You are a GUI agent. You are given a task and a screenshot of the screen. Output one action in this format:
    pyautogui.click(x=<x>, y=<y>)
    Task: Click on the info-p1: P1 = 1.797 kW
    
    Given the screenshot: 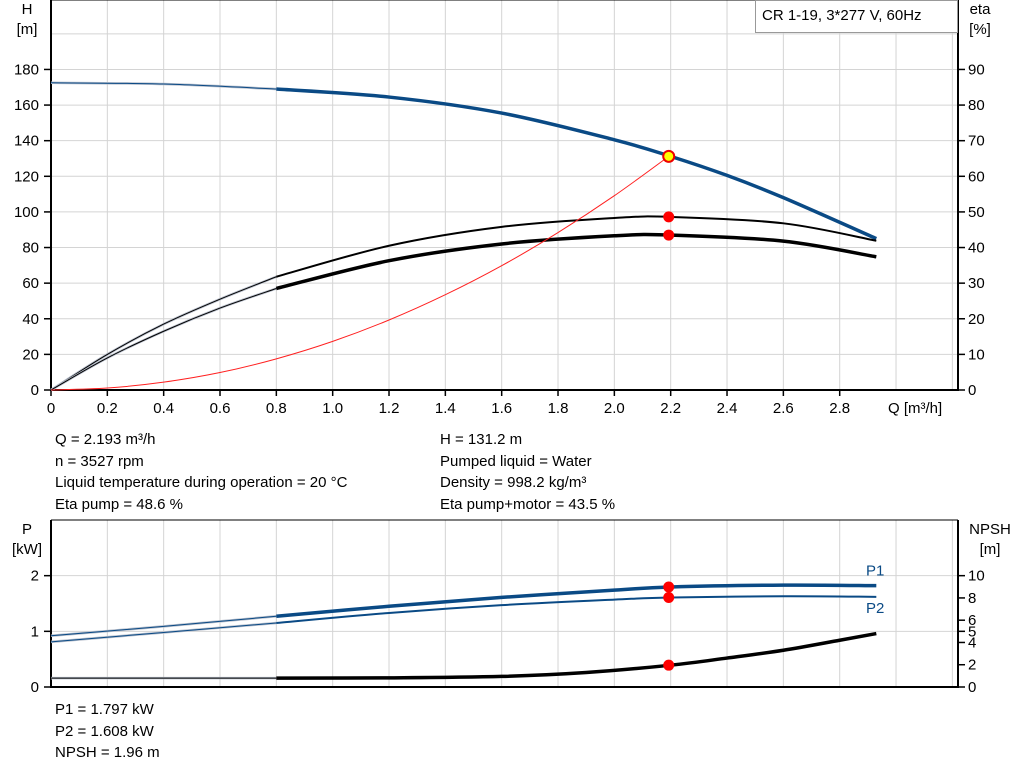 What is the action you would take?
    pyautogui.click(x=104, y=709)
    